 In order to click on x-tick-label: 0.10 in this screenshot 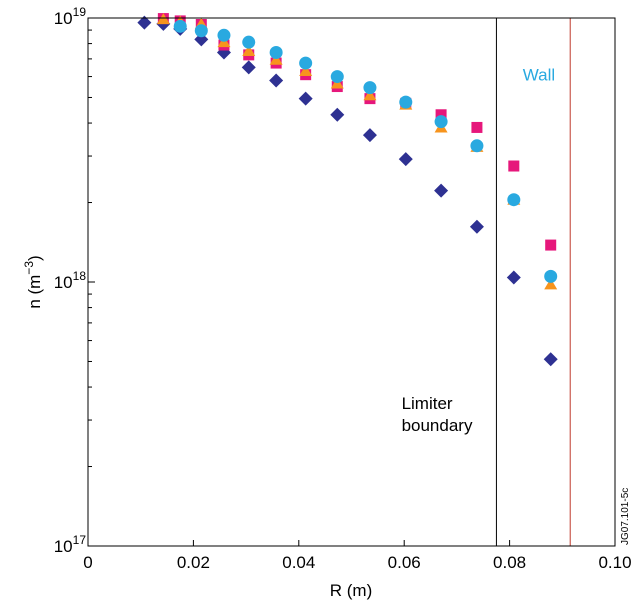, I will do `click(614, 562)`.